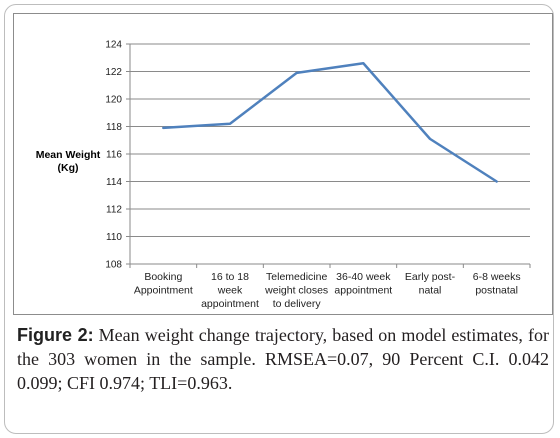 The width and height of the screenshot is (560, 438). I want to click on y-tick-label: 122, so click(113, 72).